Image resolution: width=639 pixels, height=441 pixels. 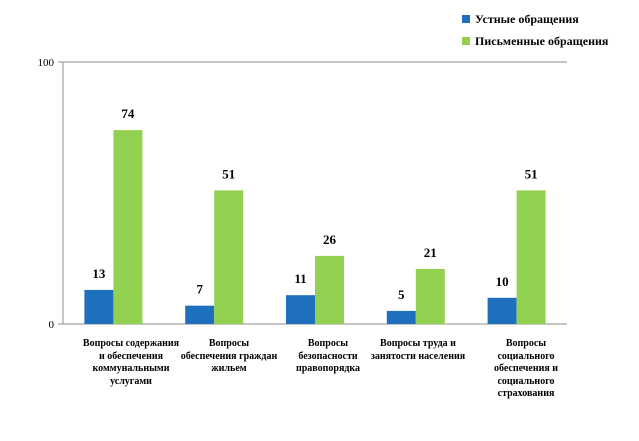 I want to click on legend-label-written: Письменные обращения, so click(x=542, y=40).